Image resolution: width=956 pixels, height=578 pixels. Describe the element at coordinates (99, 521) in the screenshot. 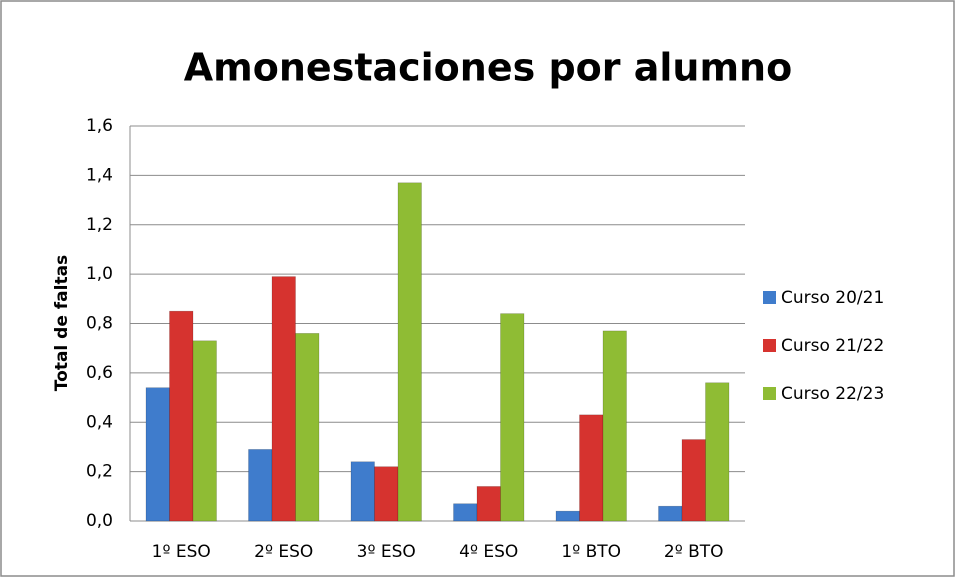

I see `y-tick-label: 0,0` at that location.